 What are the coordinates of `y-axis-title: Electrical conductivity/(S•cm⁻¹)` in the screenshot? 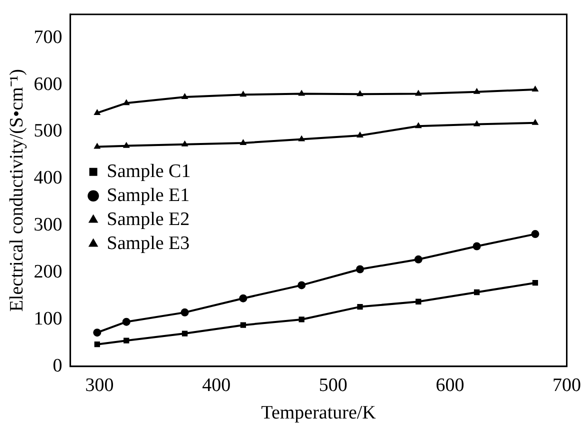 It's located at (17, 190).